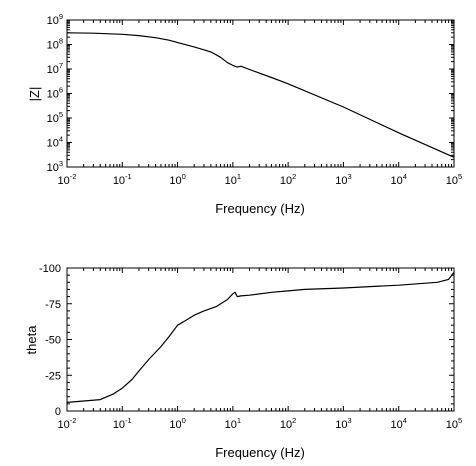 Image resolution: width=476 pixels, height=466 pixels. What do you see at coordinates (53, 376) in the screenshot?
I see `y-tick-label: -25` at bounding box center [53, 376].